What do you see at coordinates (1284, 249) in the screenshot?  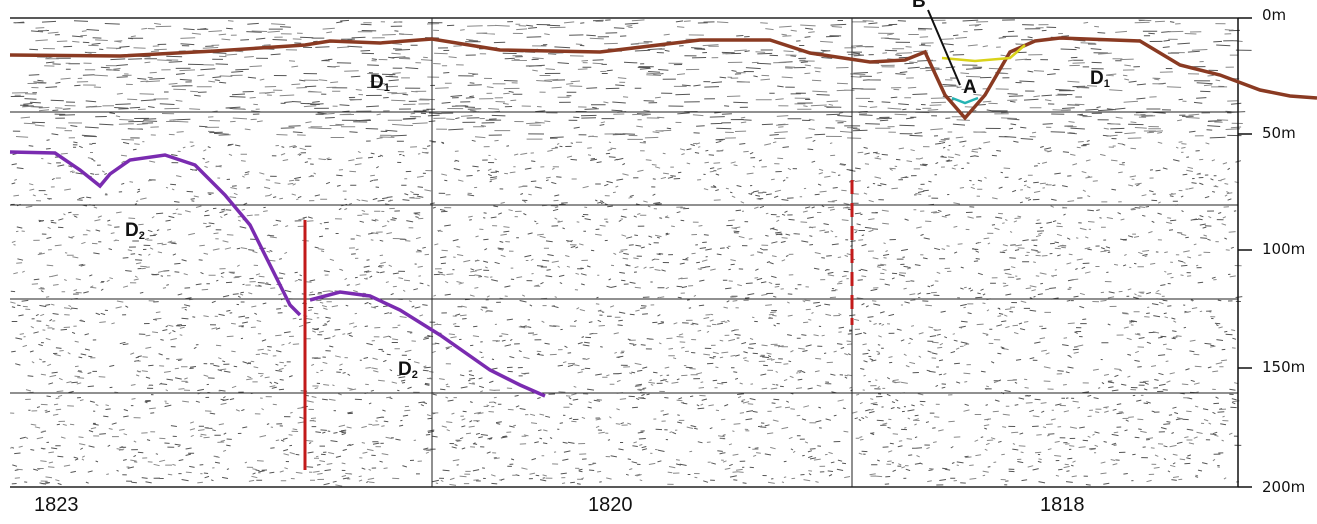 I see `depth-label-100m: 100m` at bounding box center [1284, 249].